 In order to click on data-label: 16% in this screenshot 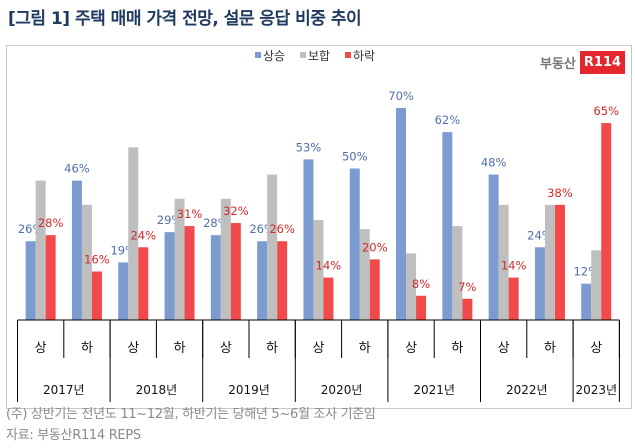, I will do `click(97, 260)`.